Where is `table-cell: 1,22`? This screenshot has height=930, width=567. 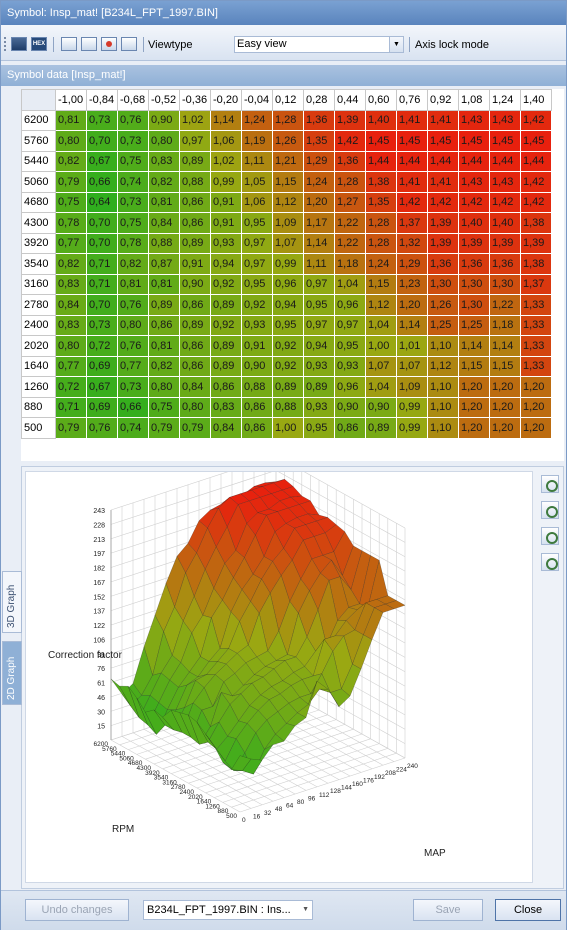 table-cell: 1,22 is located at coordinates (350, 223).